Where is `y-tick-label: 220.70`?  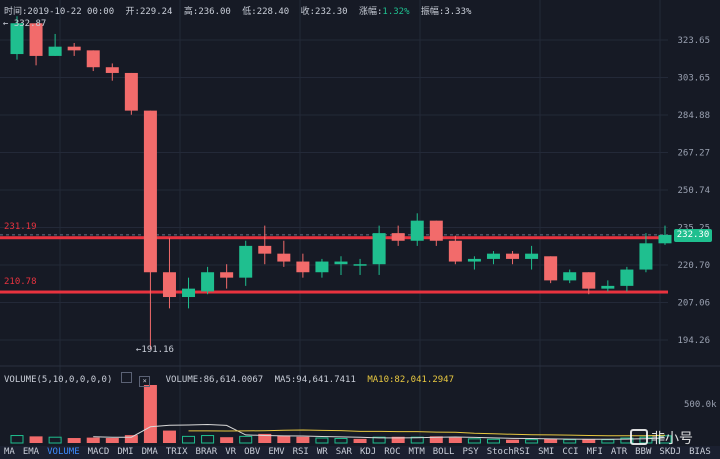 y-tick-label: 220.70 is located at coordinates (693, 266).